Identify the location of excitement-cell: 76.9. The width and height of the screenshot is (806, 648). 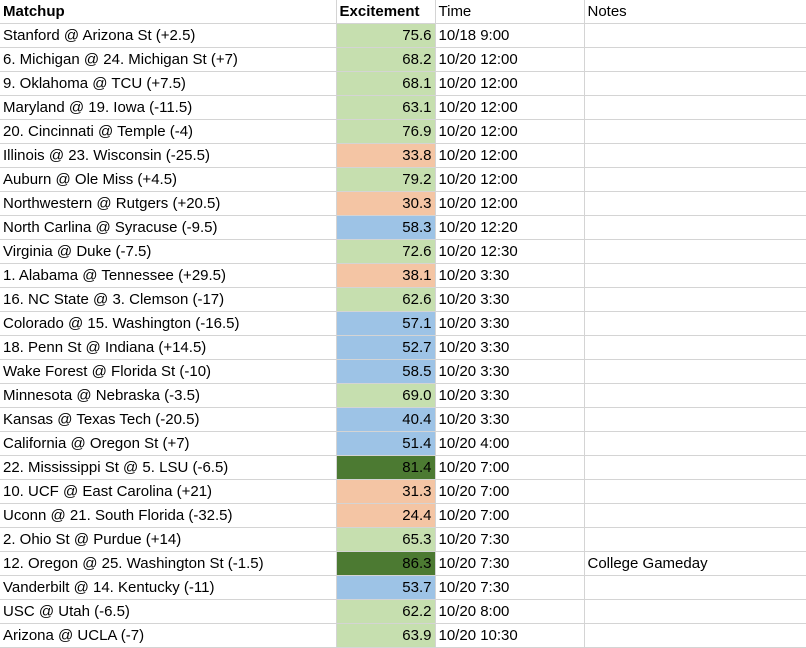
(386, 131).